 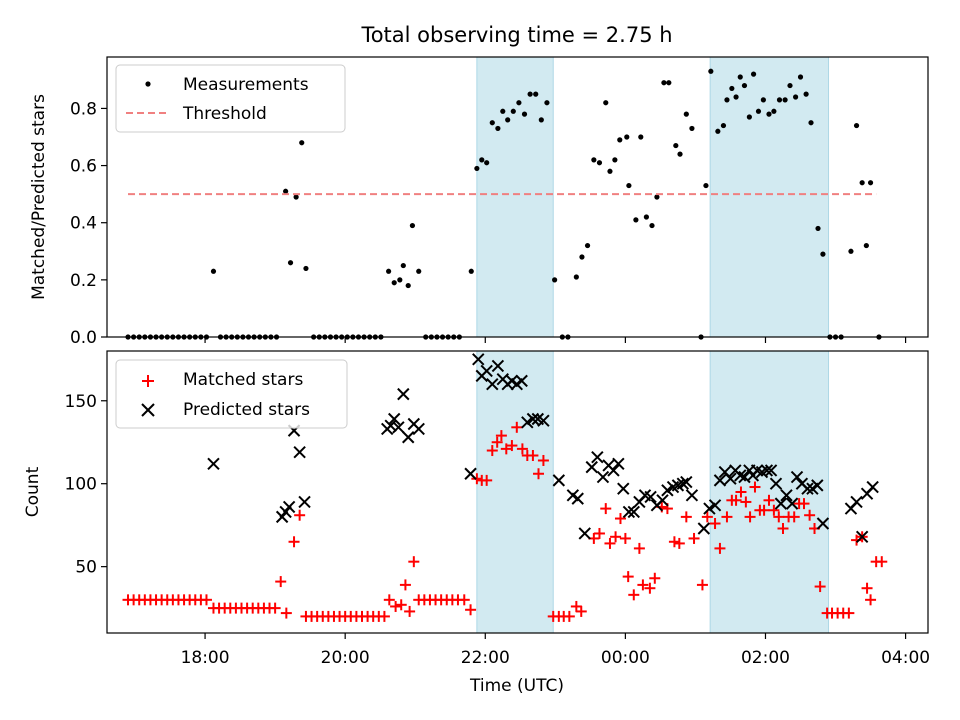 I want to click on x-tick-label: 04:00, so click(x=905, y=658).